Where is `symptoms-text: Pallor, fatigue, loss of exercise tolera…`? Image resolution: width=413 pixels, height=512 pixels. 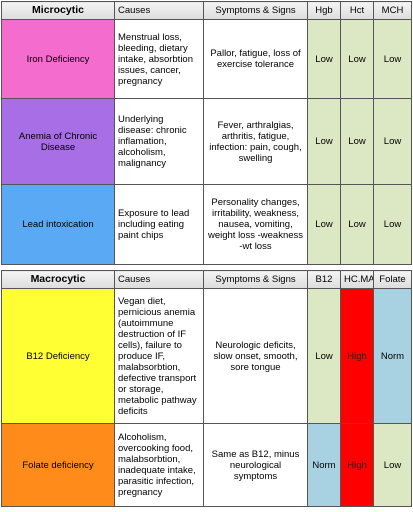 symptoms-text: Pallor, fatigue, loss of exercise tolera… is located at coordinates (255, 59).